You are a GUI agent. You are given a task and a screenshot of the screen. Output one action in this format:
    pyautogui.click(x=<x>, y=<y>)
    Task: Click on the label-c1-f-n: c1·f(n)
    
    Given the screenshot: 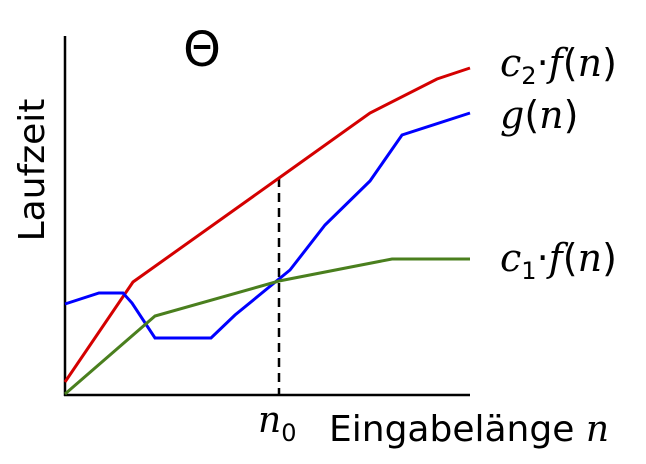 What is the action you would take?
    pyautogui.click(x=558, y=260)
    